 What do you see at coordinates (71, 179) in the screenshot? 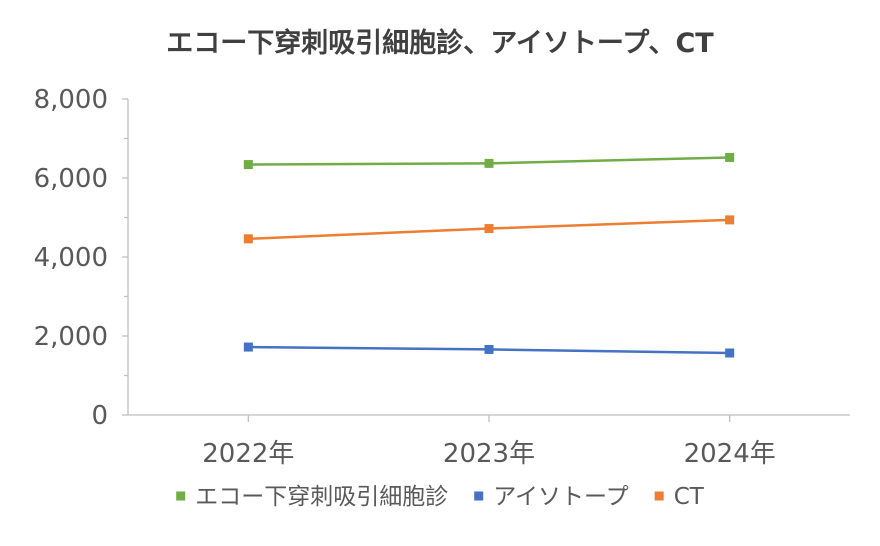
I see `y-tick-label: 6,000` at bounding box center [71, 179].